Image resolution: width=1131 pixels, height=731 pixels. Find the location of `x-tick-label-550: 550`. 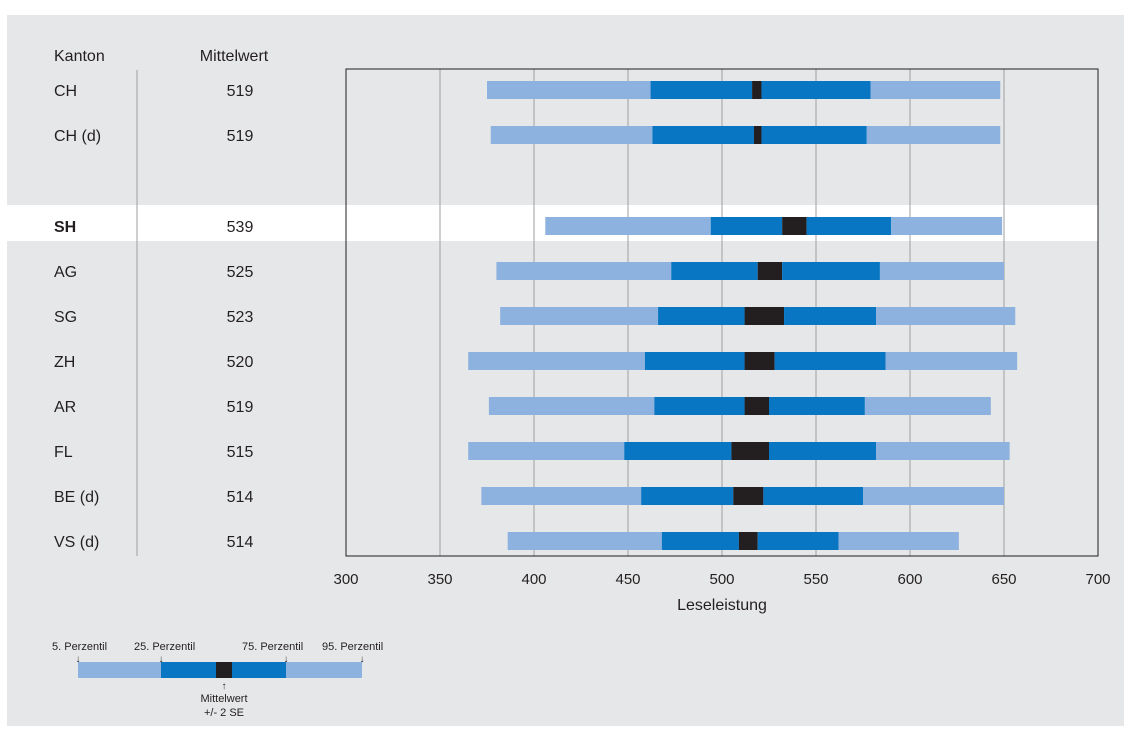

x-tick-label-550: 550 is located at coordinates (815, 579).